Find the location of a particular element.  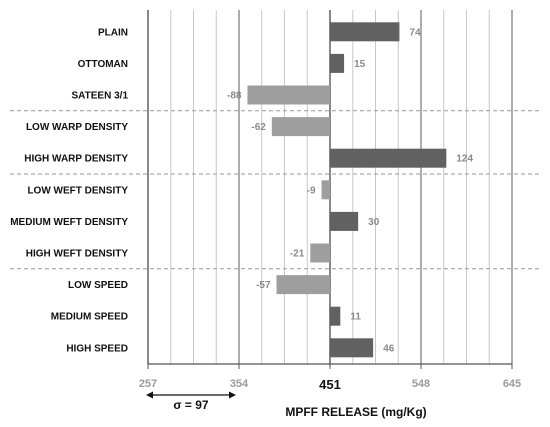

category-label: LOW SPEED is located at coordinates (98, 285).